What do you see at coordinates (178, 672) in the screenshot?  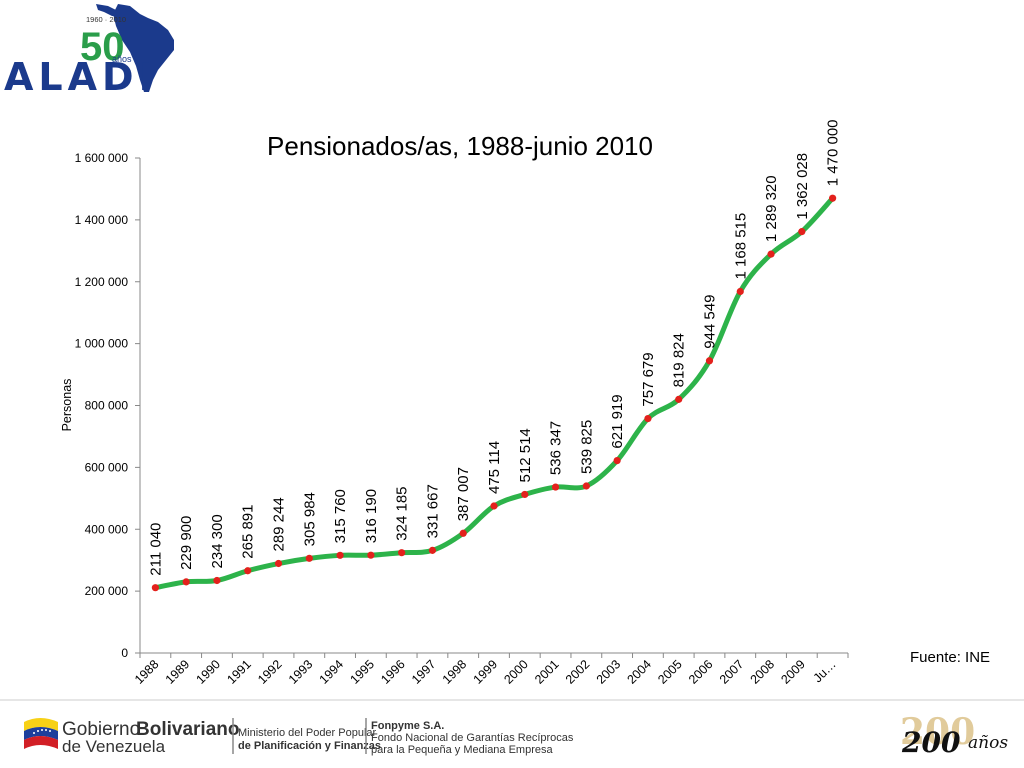 I see `x-tick-label: 1989` at bounding box center [178, 672].